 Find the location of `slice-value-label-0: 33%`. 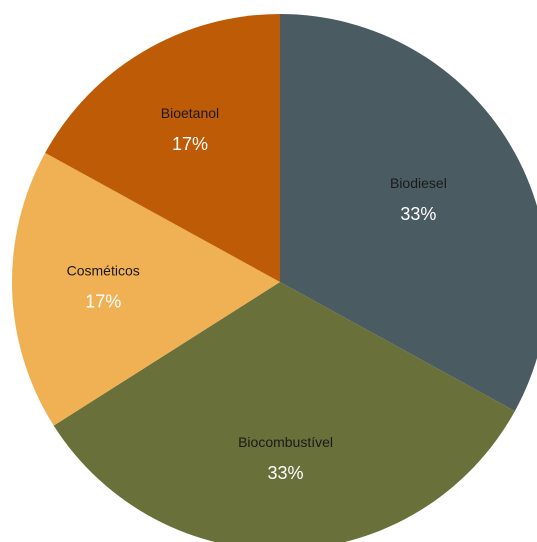

slice-value-label-0: 33% is located at coordinates (418, 214).